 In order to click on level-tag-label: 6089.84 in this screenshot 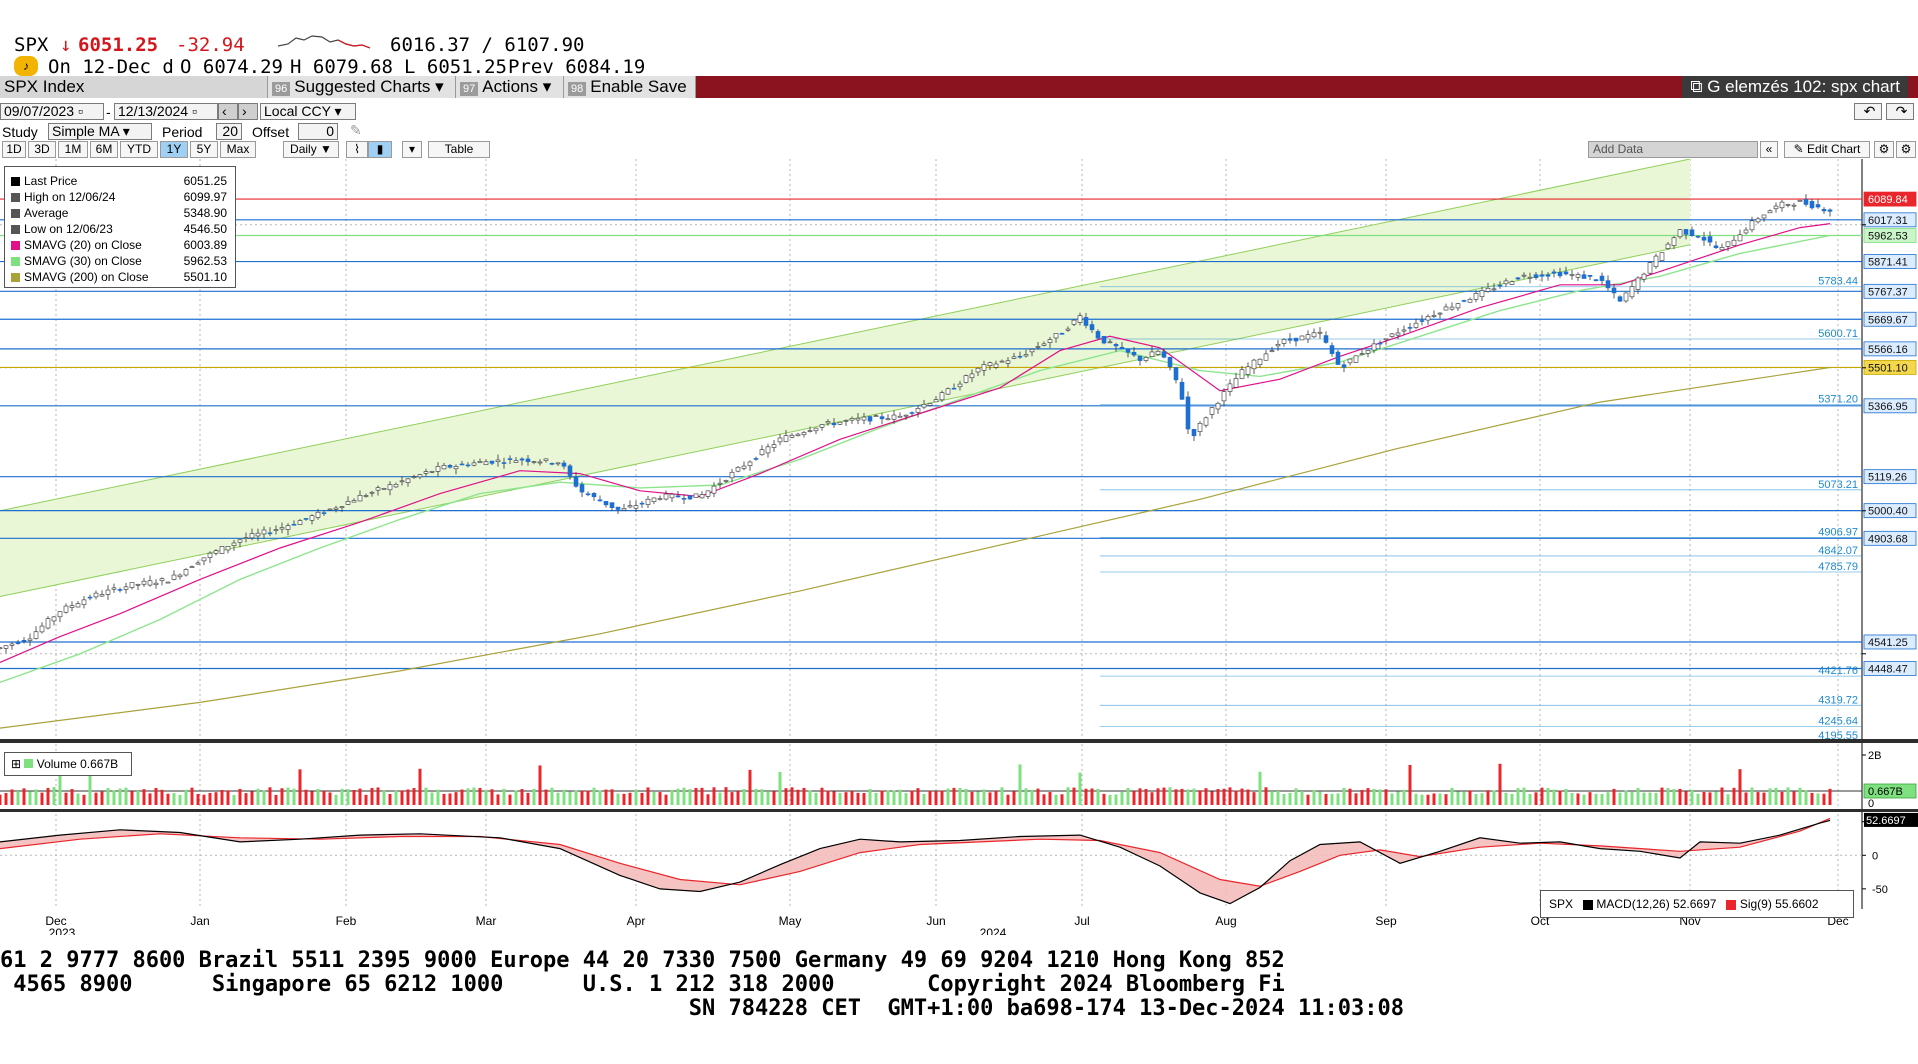, I will do `click(1888, 200)`.